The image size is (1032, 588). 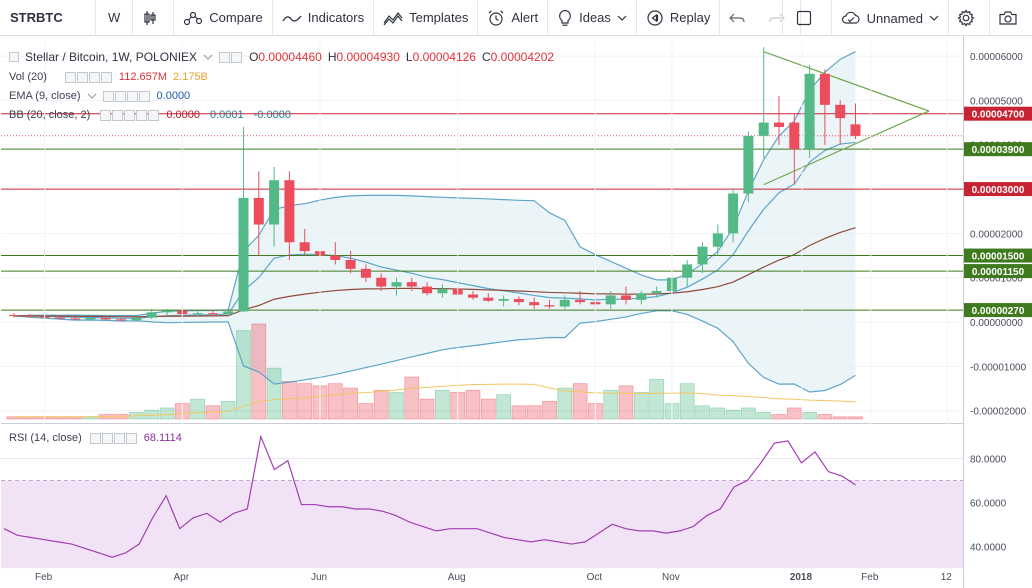 I want to click on chart-type-button, so click(x=154, y=18).